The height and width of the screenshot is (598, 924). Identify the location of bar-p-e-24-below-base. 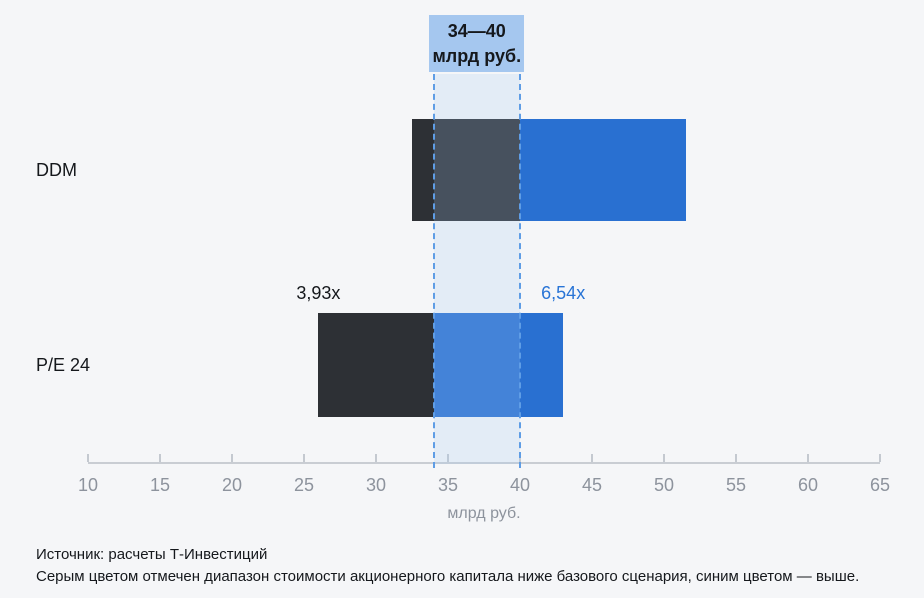
(376, 365).